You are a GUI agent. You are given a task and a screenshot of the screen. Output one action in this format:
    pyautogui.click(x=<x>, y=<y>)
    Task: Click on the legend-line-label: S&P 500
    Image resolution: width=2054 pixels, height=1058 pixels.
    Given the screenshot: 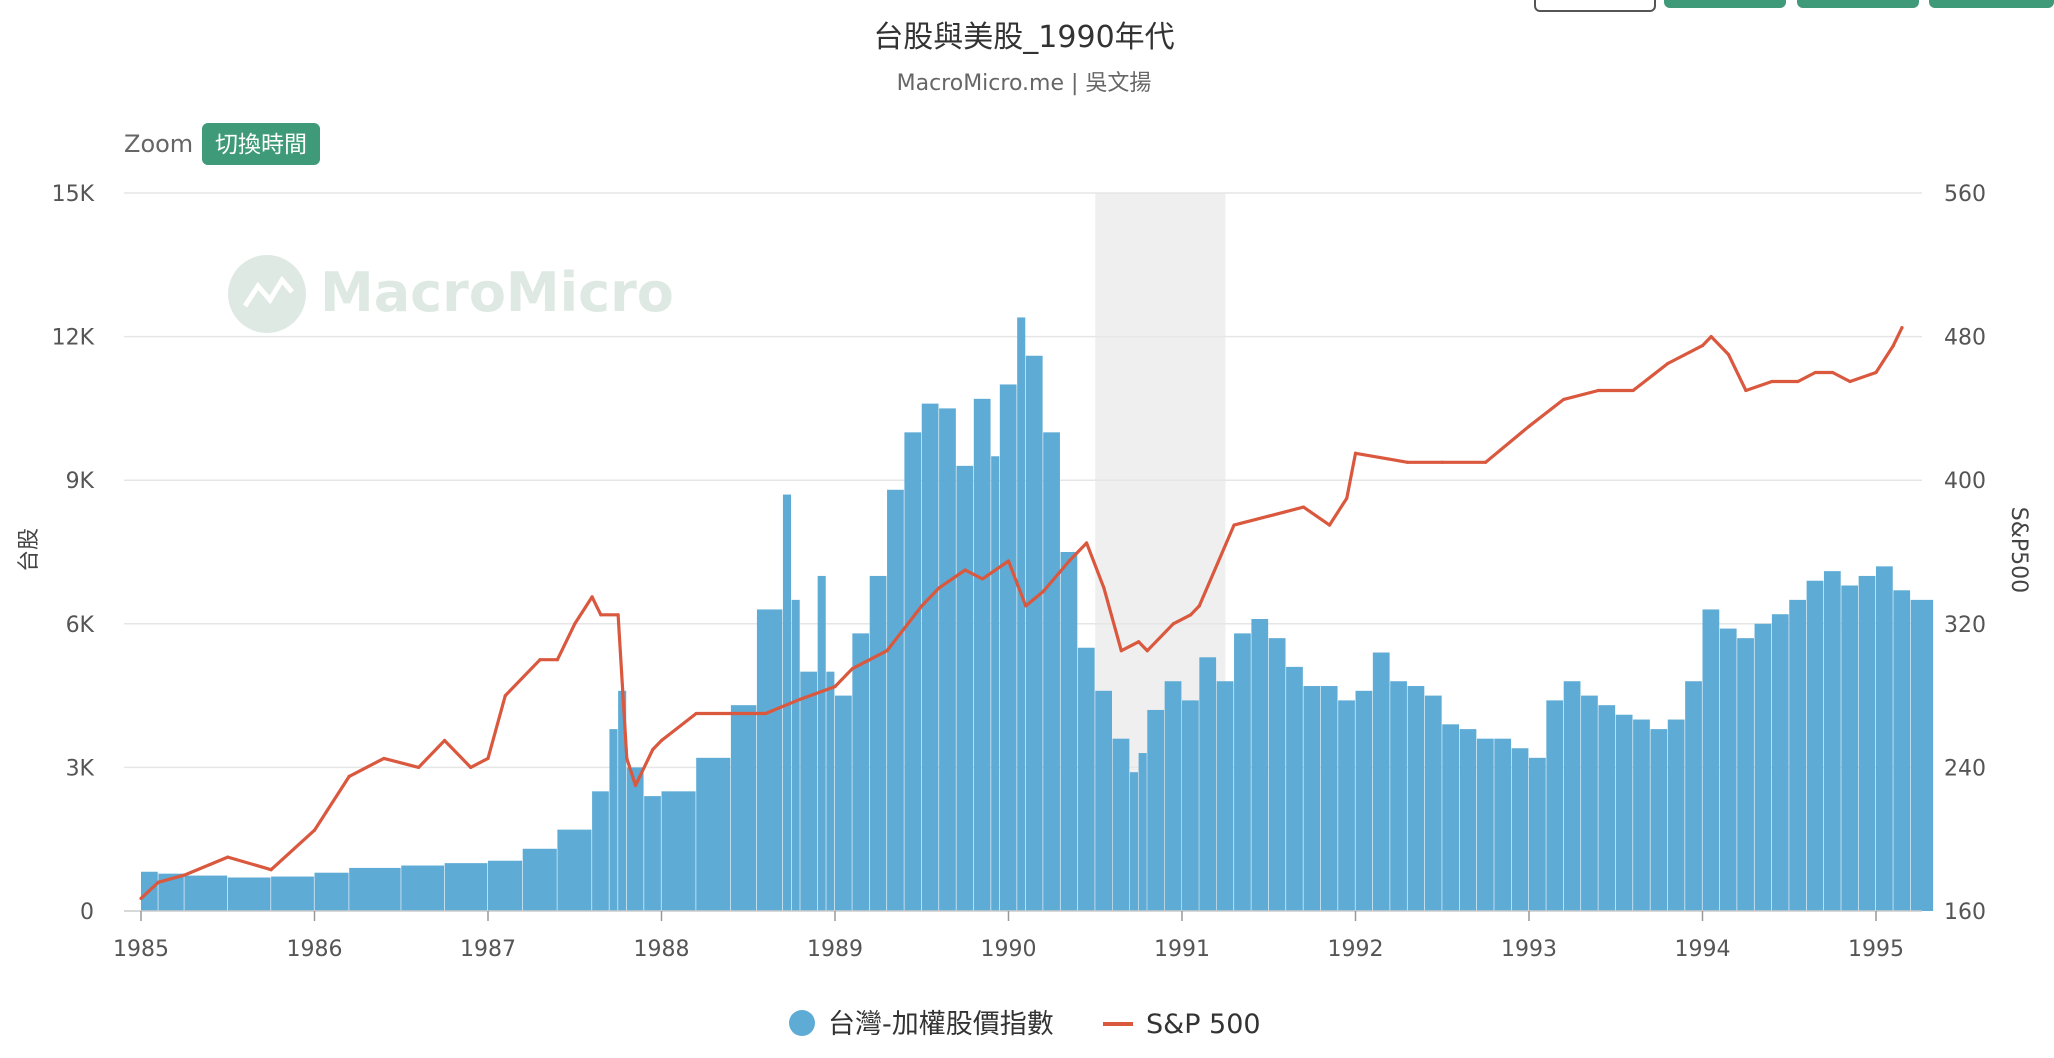 What is the action you would take?
    pyautogui.click(x=1203, y=1024)
    